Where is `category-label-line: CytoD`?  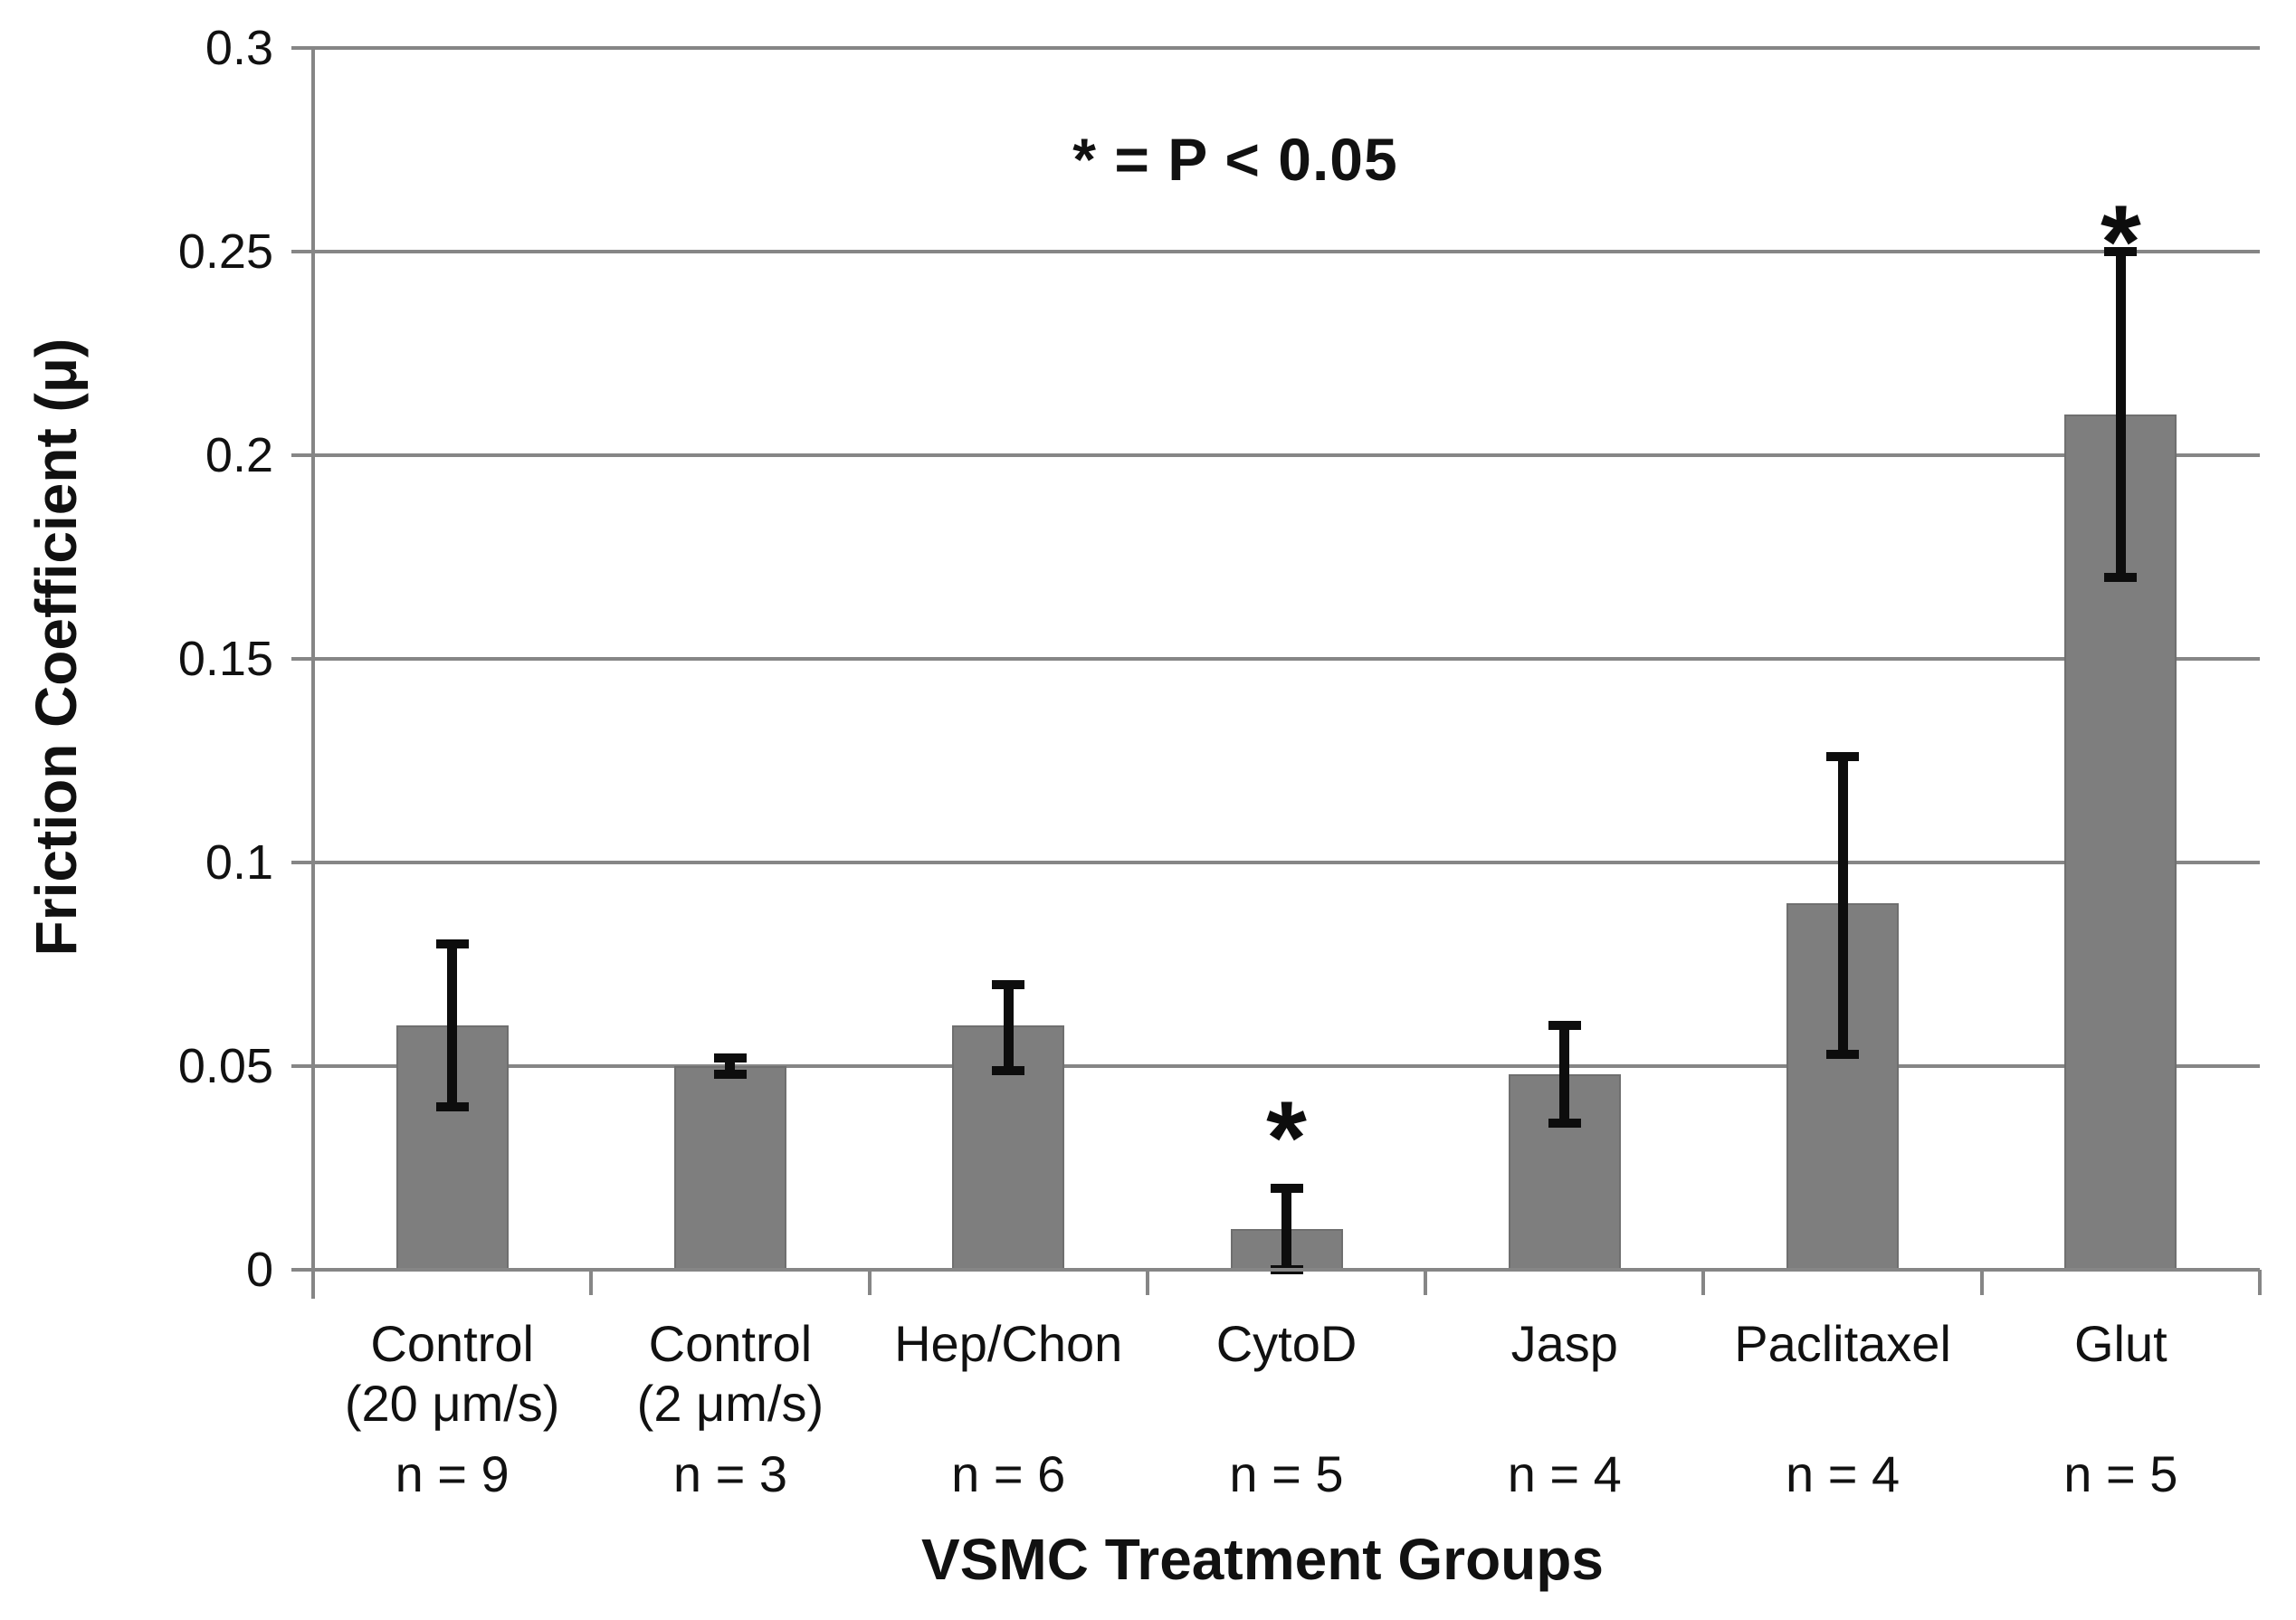
category-label-line: CytoD is located at coordinates (1287, 1344).